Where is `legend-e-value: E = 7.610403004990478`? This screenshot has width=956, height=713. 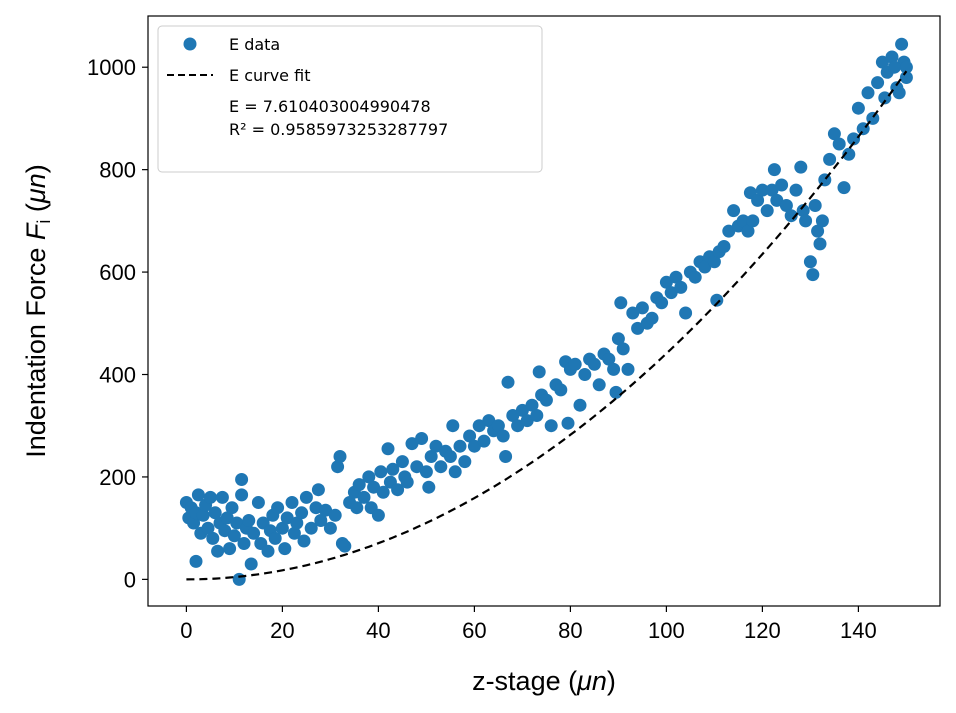
legend-e-value: E = 7.610403004990478 is located at coordinates (330, 106).